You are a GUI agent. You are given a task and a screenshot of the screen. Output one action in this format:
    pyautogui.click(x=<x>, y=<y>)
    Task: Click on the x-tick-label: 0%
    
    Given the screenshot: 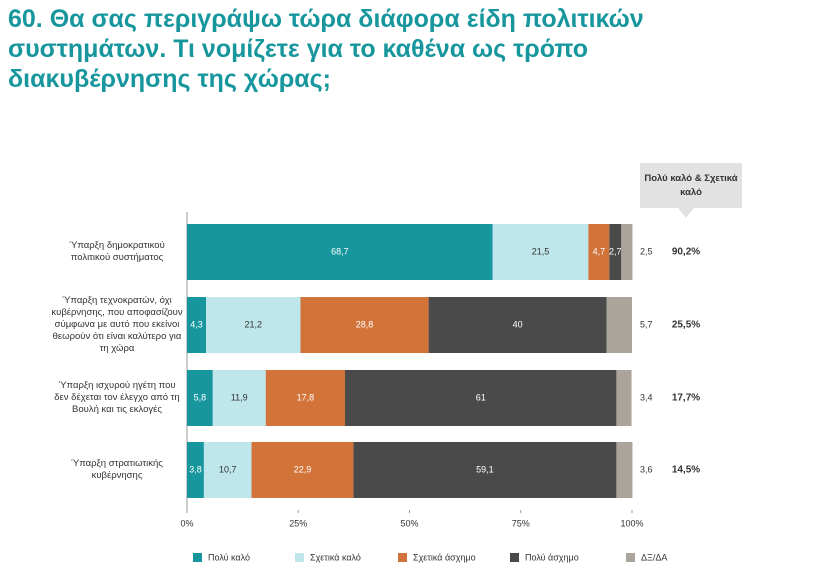 What is the action you would take?
    pyautogui.click(x=186, y=523)
    